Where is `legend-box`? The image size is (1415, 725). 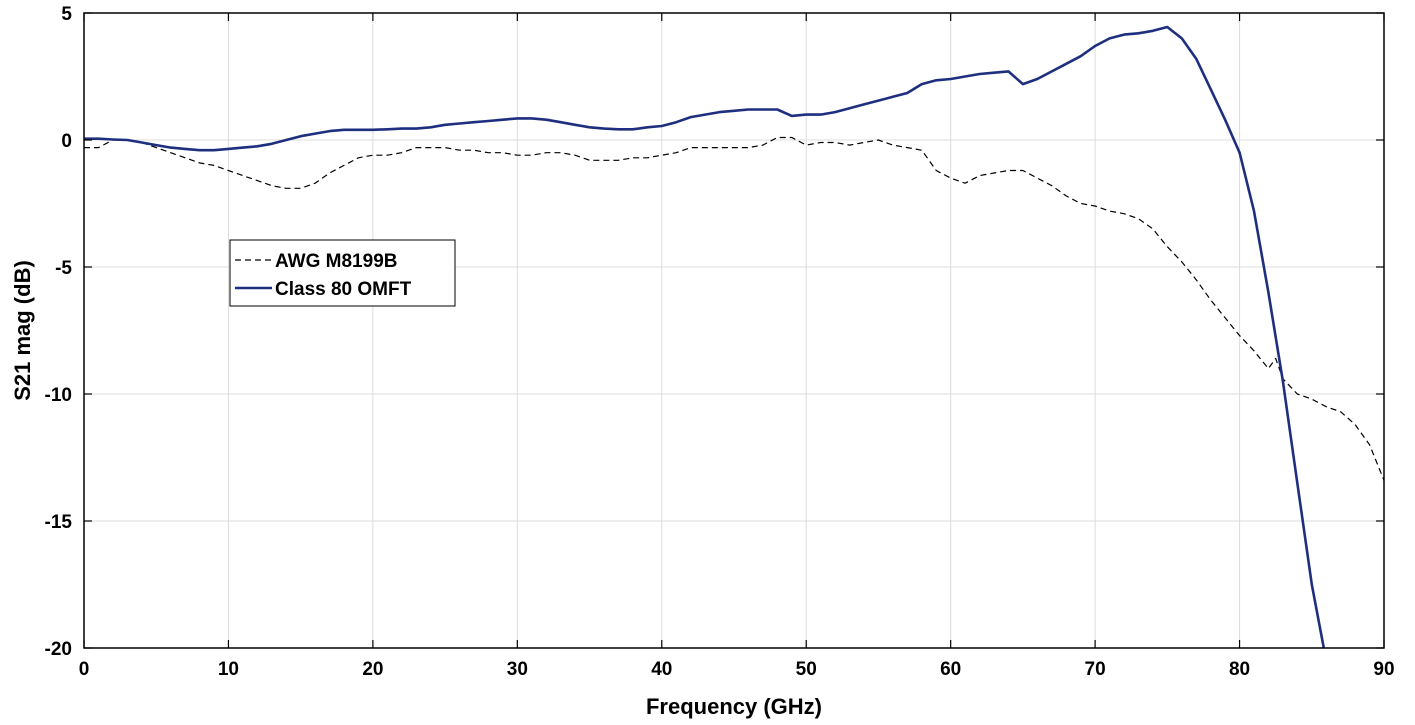 legend-box is located at coordinates (342, 273).